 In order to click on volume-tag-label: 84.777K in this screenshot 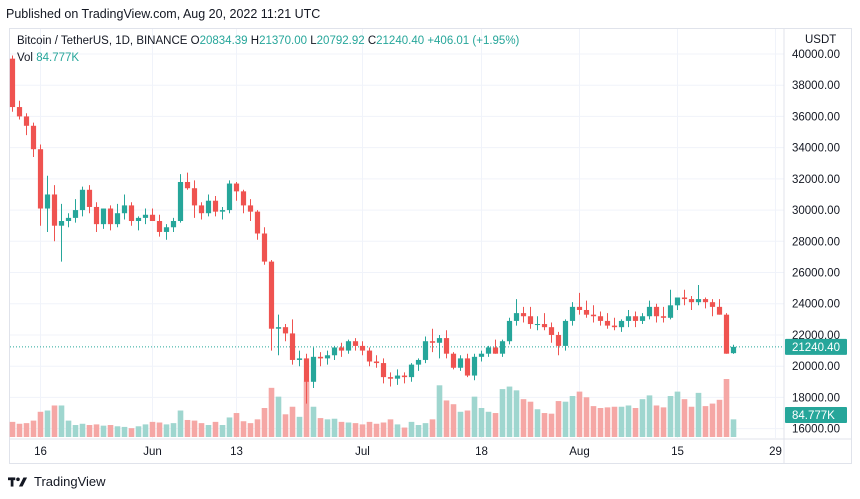, I will do `click(813, 416)`.